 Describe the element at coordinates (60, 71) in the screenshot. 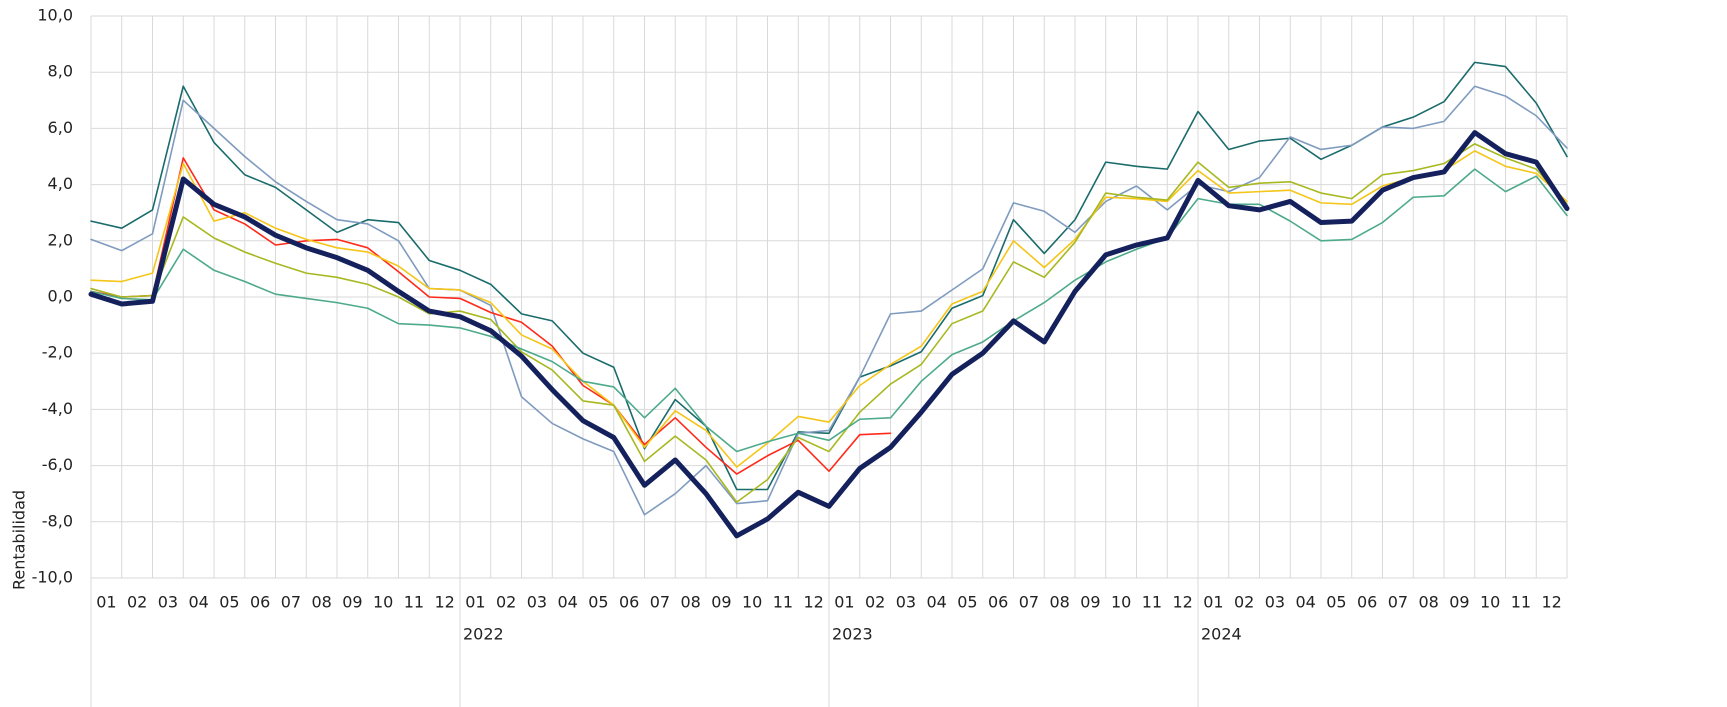

I see `y-tick-label: 8,0` at that location.